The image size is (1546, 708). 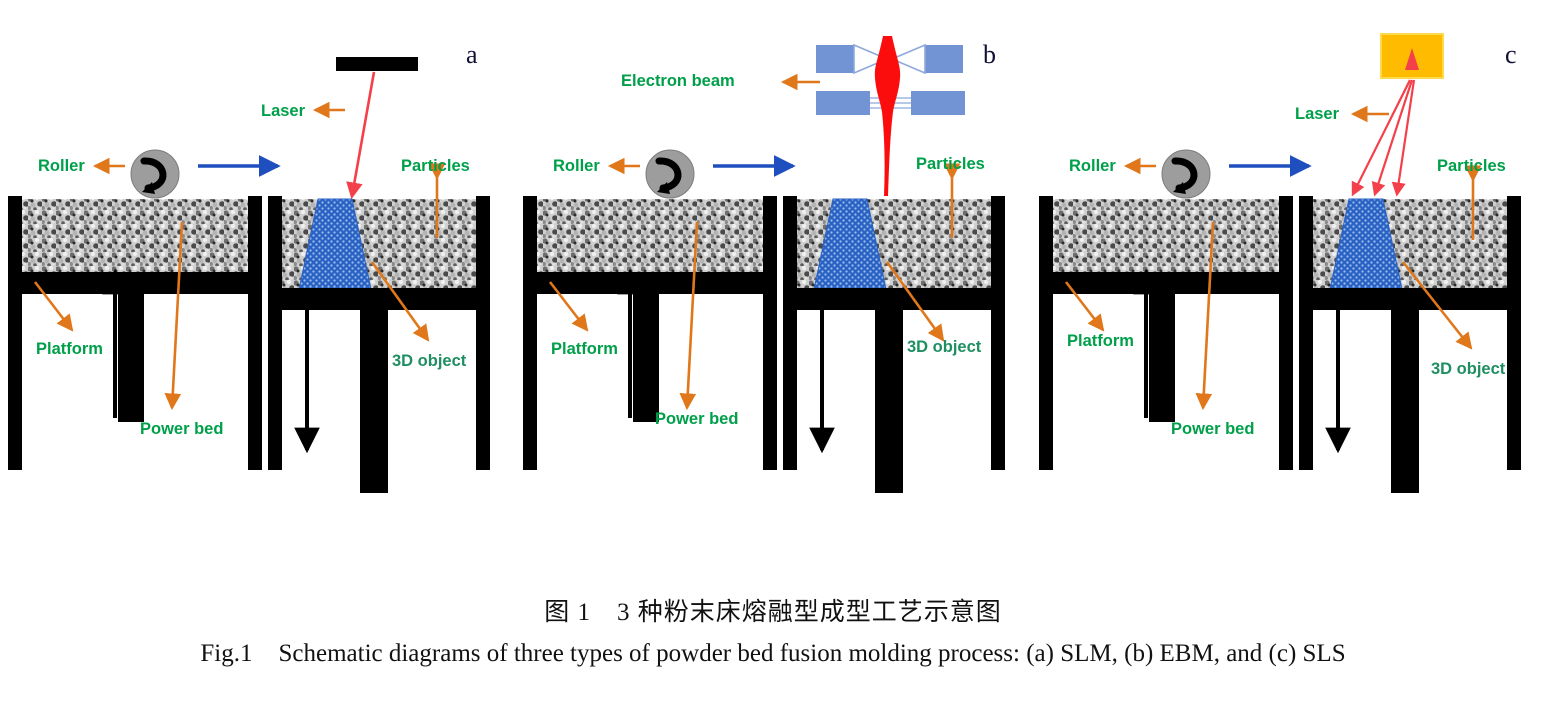 What do you see at coordinates (567, 612) in the screenshot?
I see `caption-chinese-number: 图 1` at bounding box center [567, 612].